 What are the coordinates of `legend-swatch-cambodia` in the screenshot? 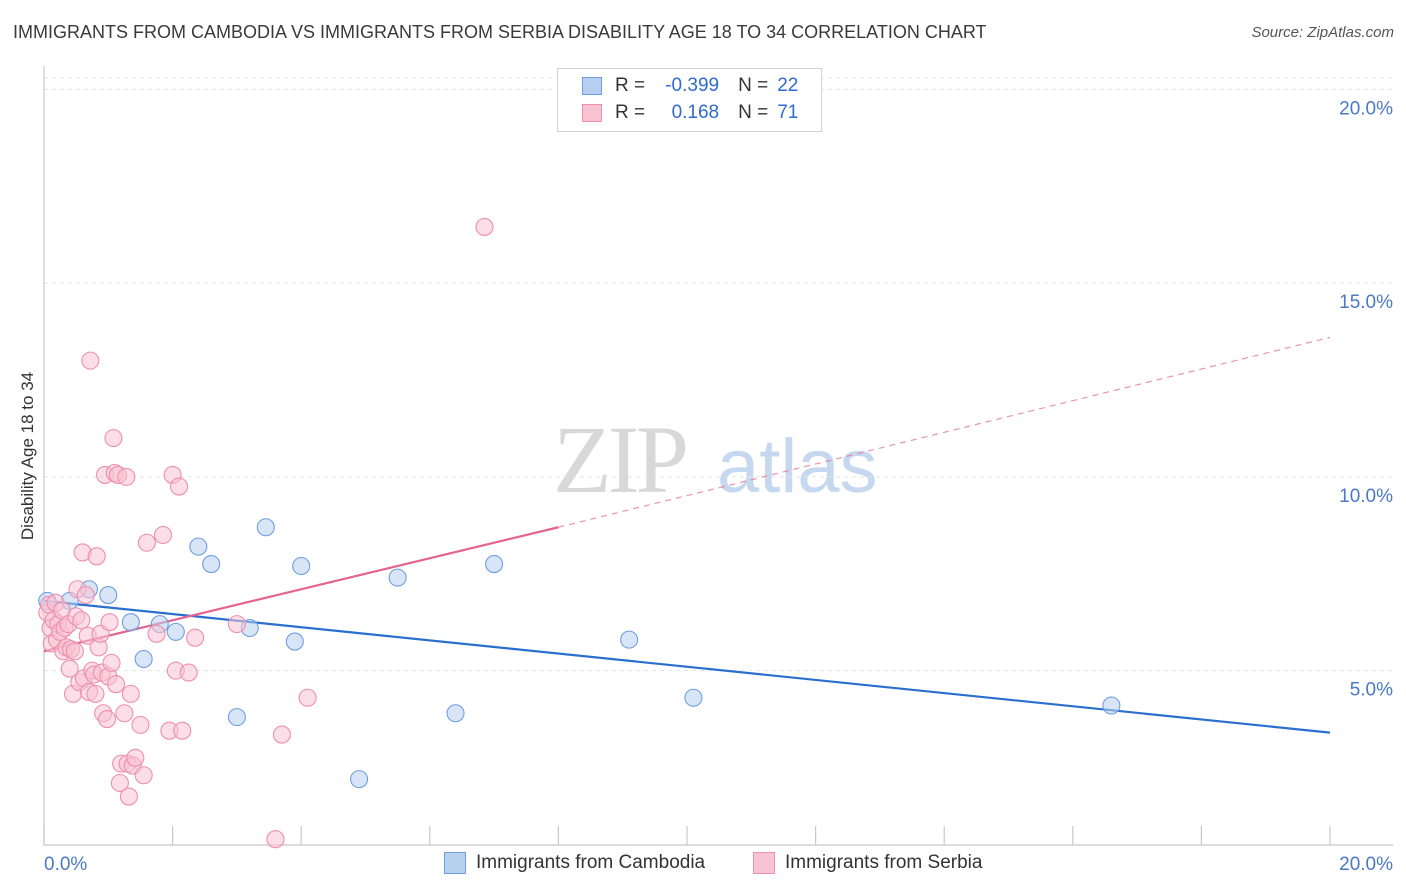 It's located at (592, 86).